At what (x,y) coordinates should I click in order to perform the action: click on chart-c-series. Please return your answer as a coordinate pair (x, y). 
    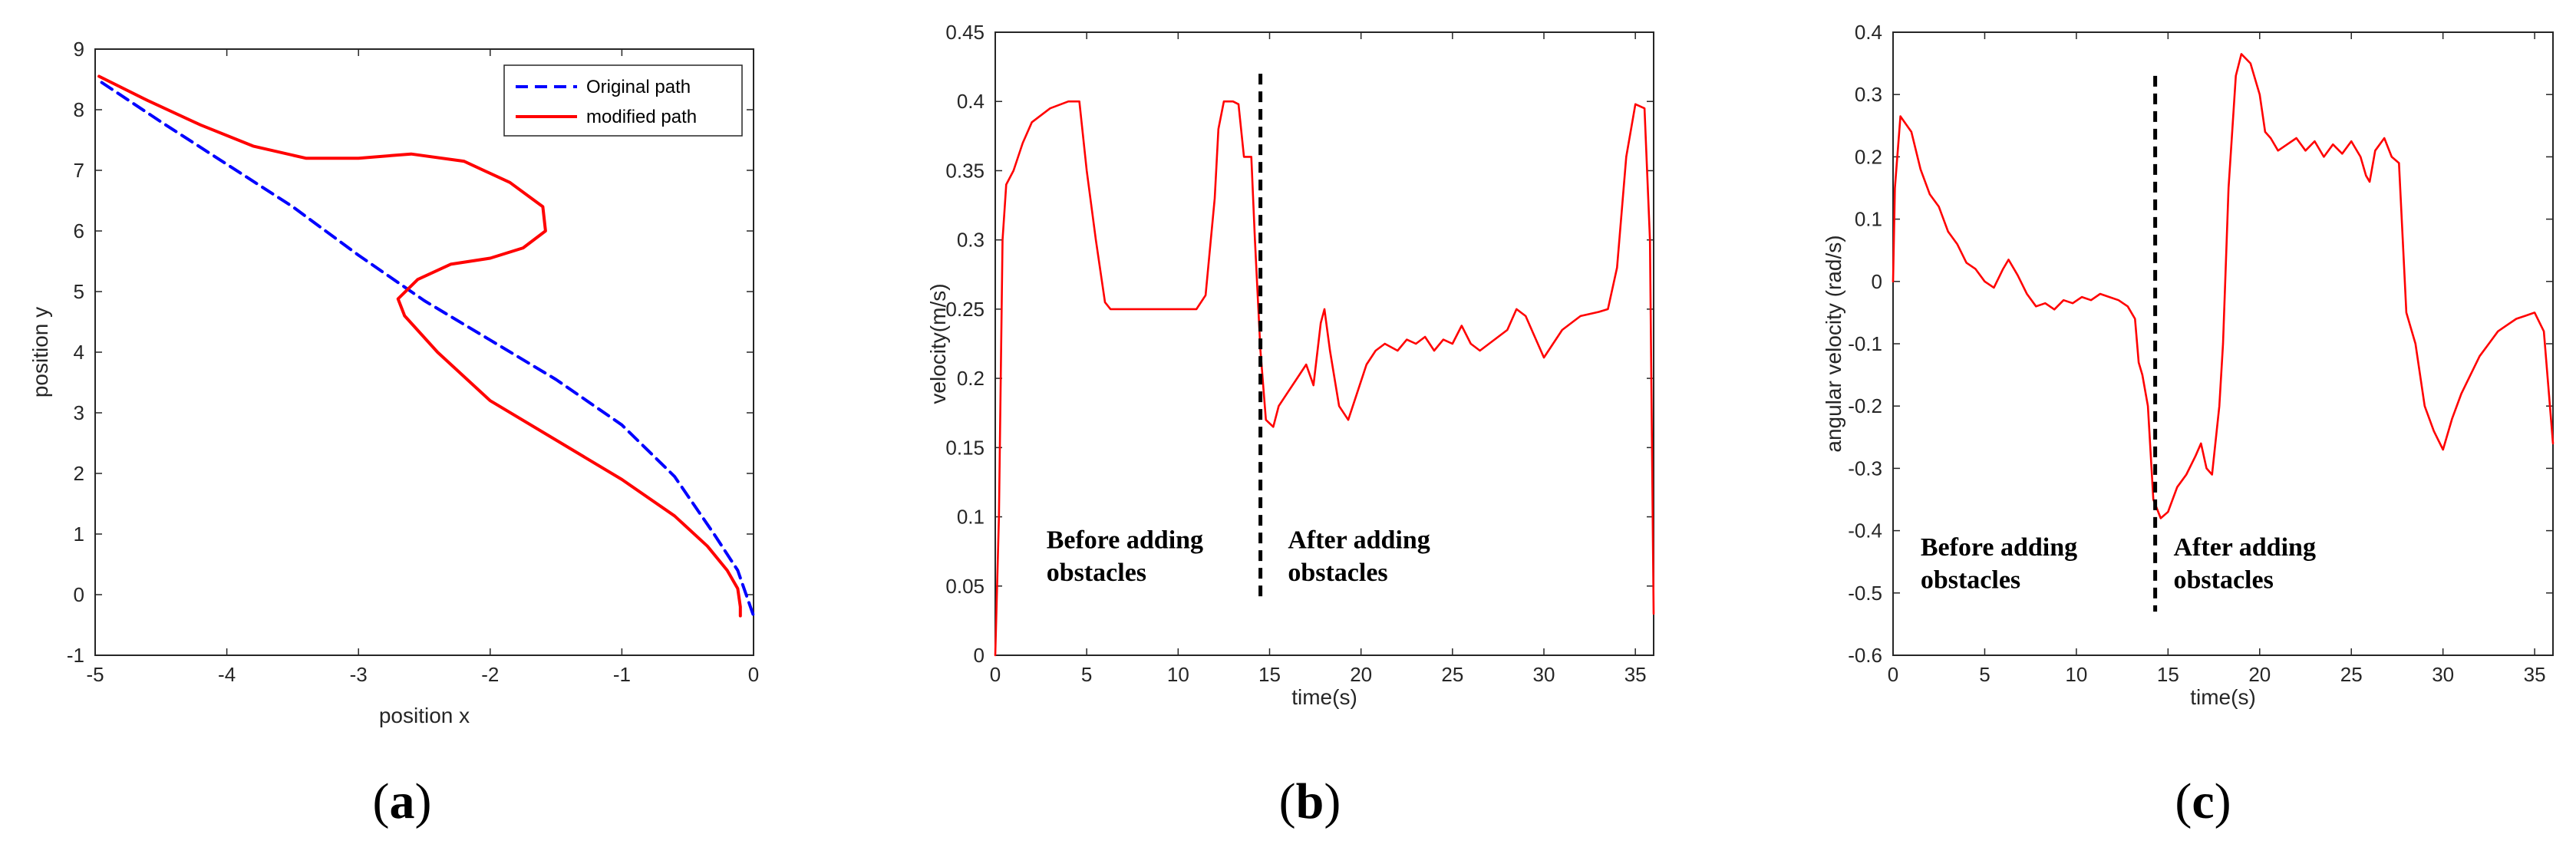
    Looking at the image, I should click on (2223, 286).